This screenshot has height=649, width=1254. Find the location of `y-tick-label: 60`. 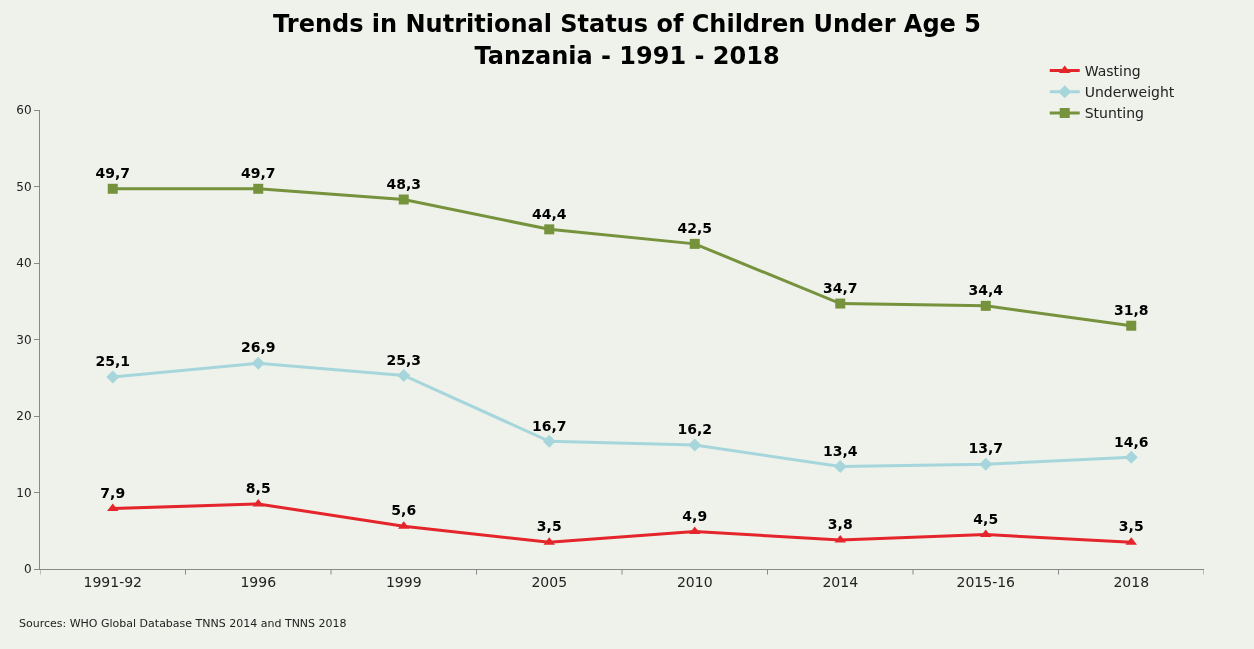

y-tick-label: 60 is located at coordinates (24, 110).